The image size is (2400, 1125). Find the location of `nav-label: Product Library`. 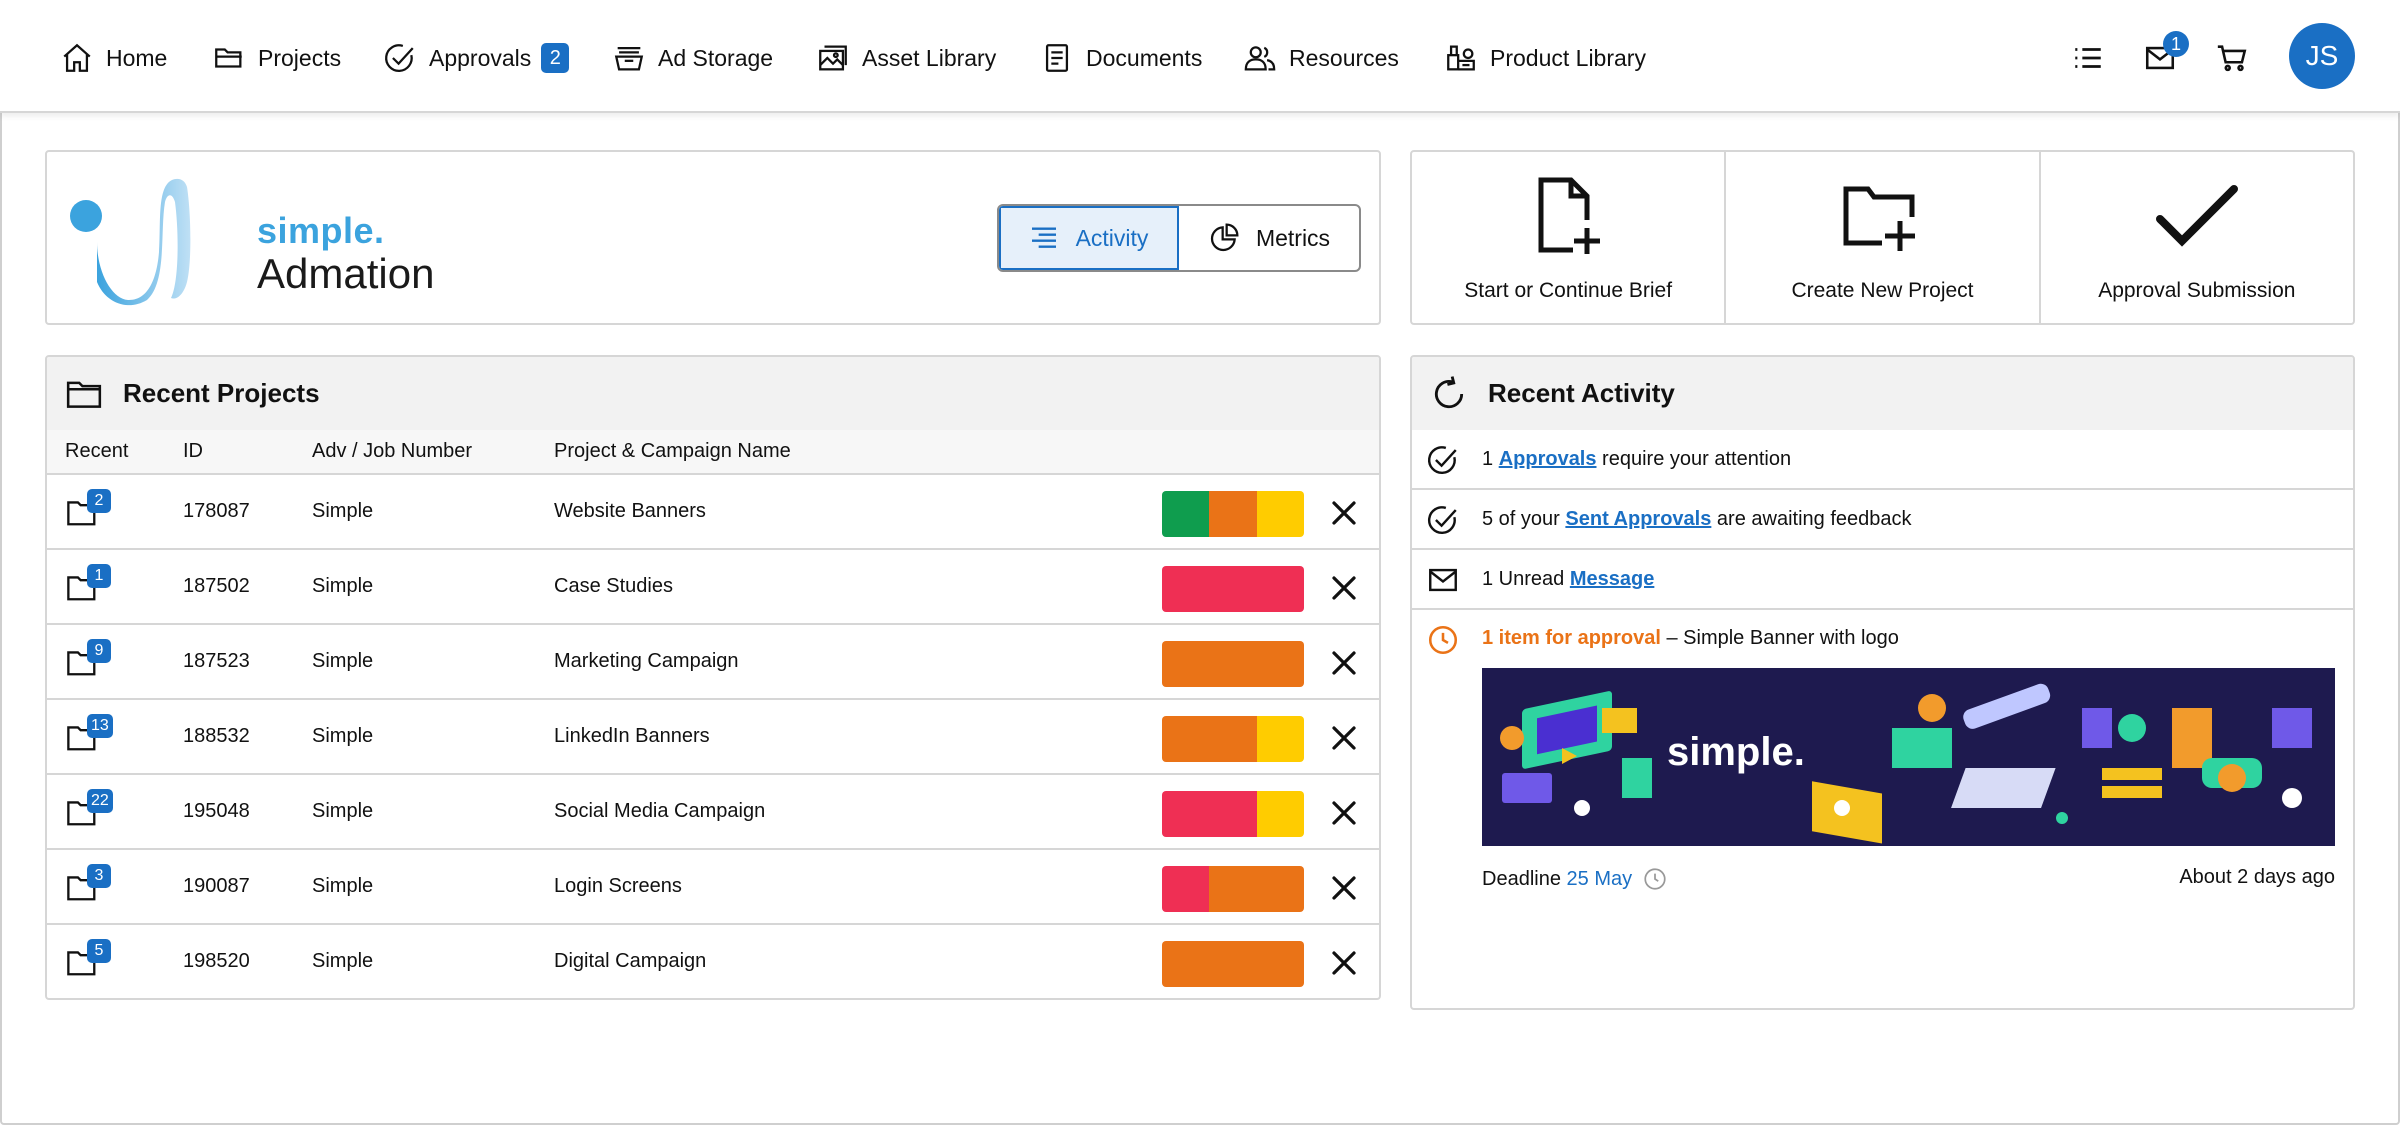

nav-label: Product Library is located at coordinates (1568, 57).